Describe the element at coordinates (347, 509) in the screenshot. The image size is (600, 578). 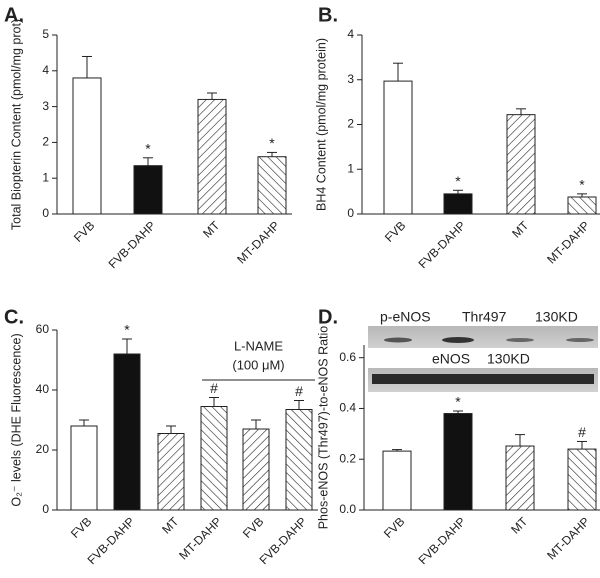
I see `y-tick-label: 0.0` at that location.